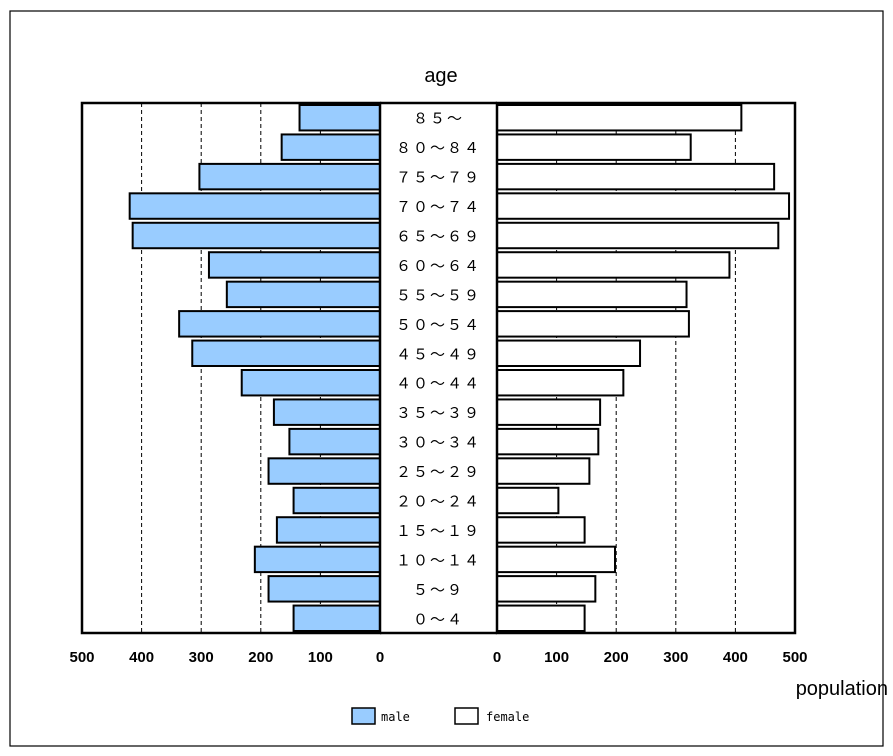 Image resolution: width=893 pixels, height=756 pixels. I want to click on age-label: ７５～７９, so click(438, 178).